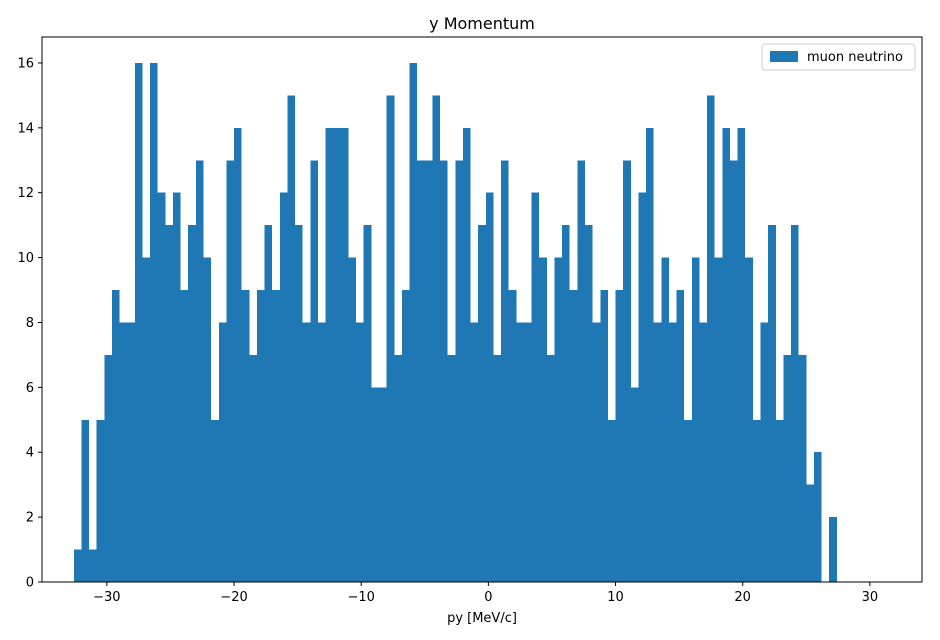 This screenshot has height=640, width=940. I want to click on x-tick-label: −20, so click(233, 597).